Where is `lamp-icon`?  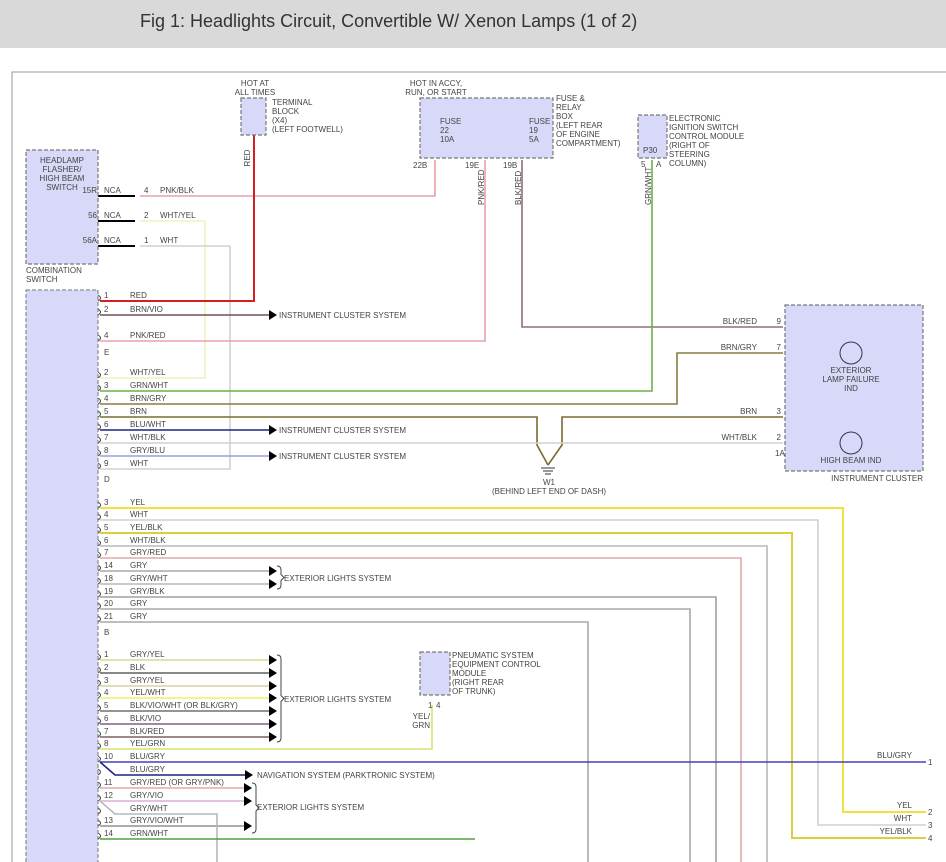 lamp-icon is located at coordinates (851, 443).